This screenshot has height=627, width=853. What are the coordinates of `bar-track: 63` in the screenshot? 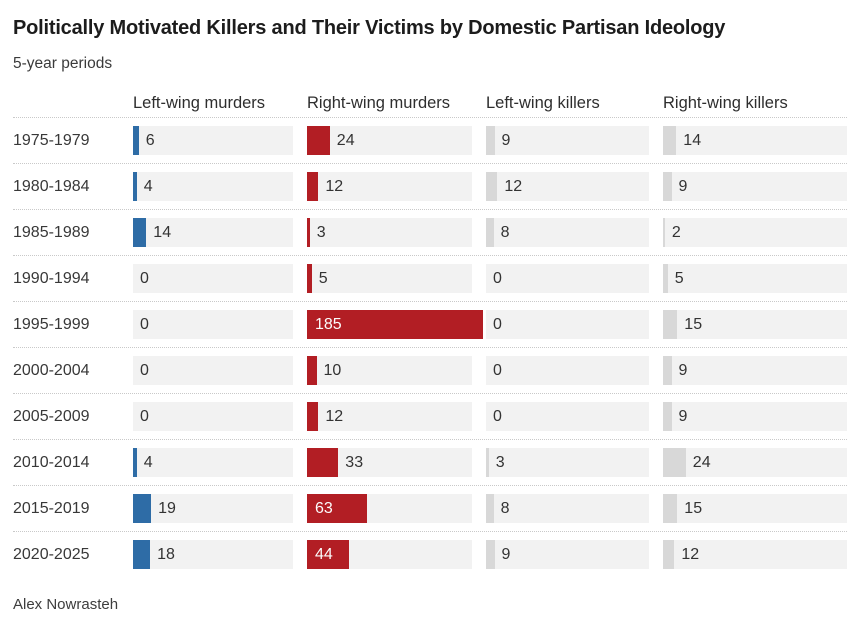 It's located at (389, 508).